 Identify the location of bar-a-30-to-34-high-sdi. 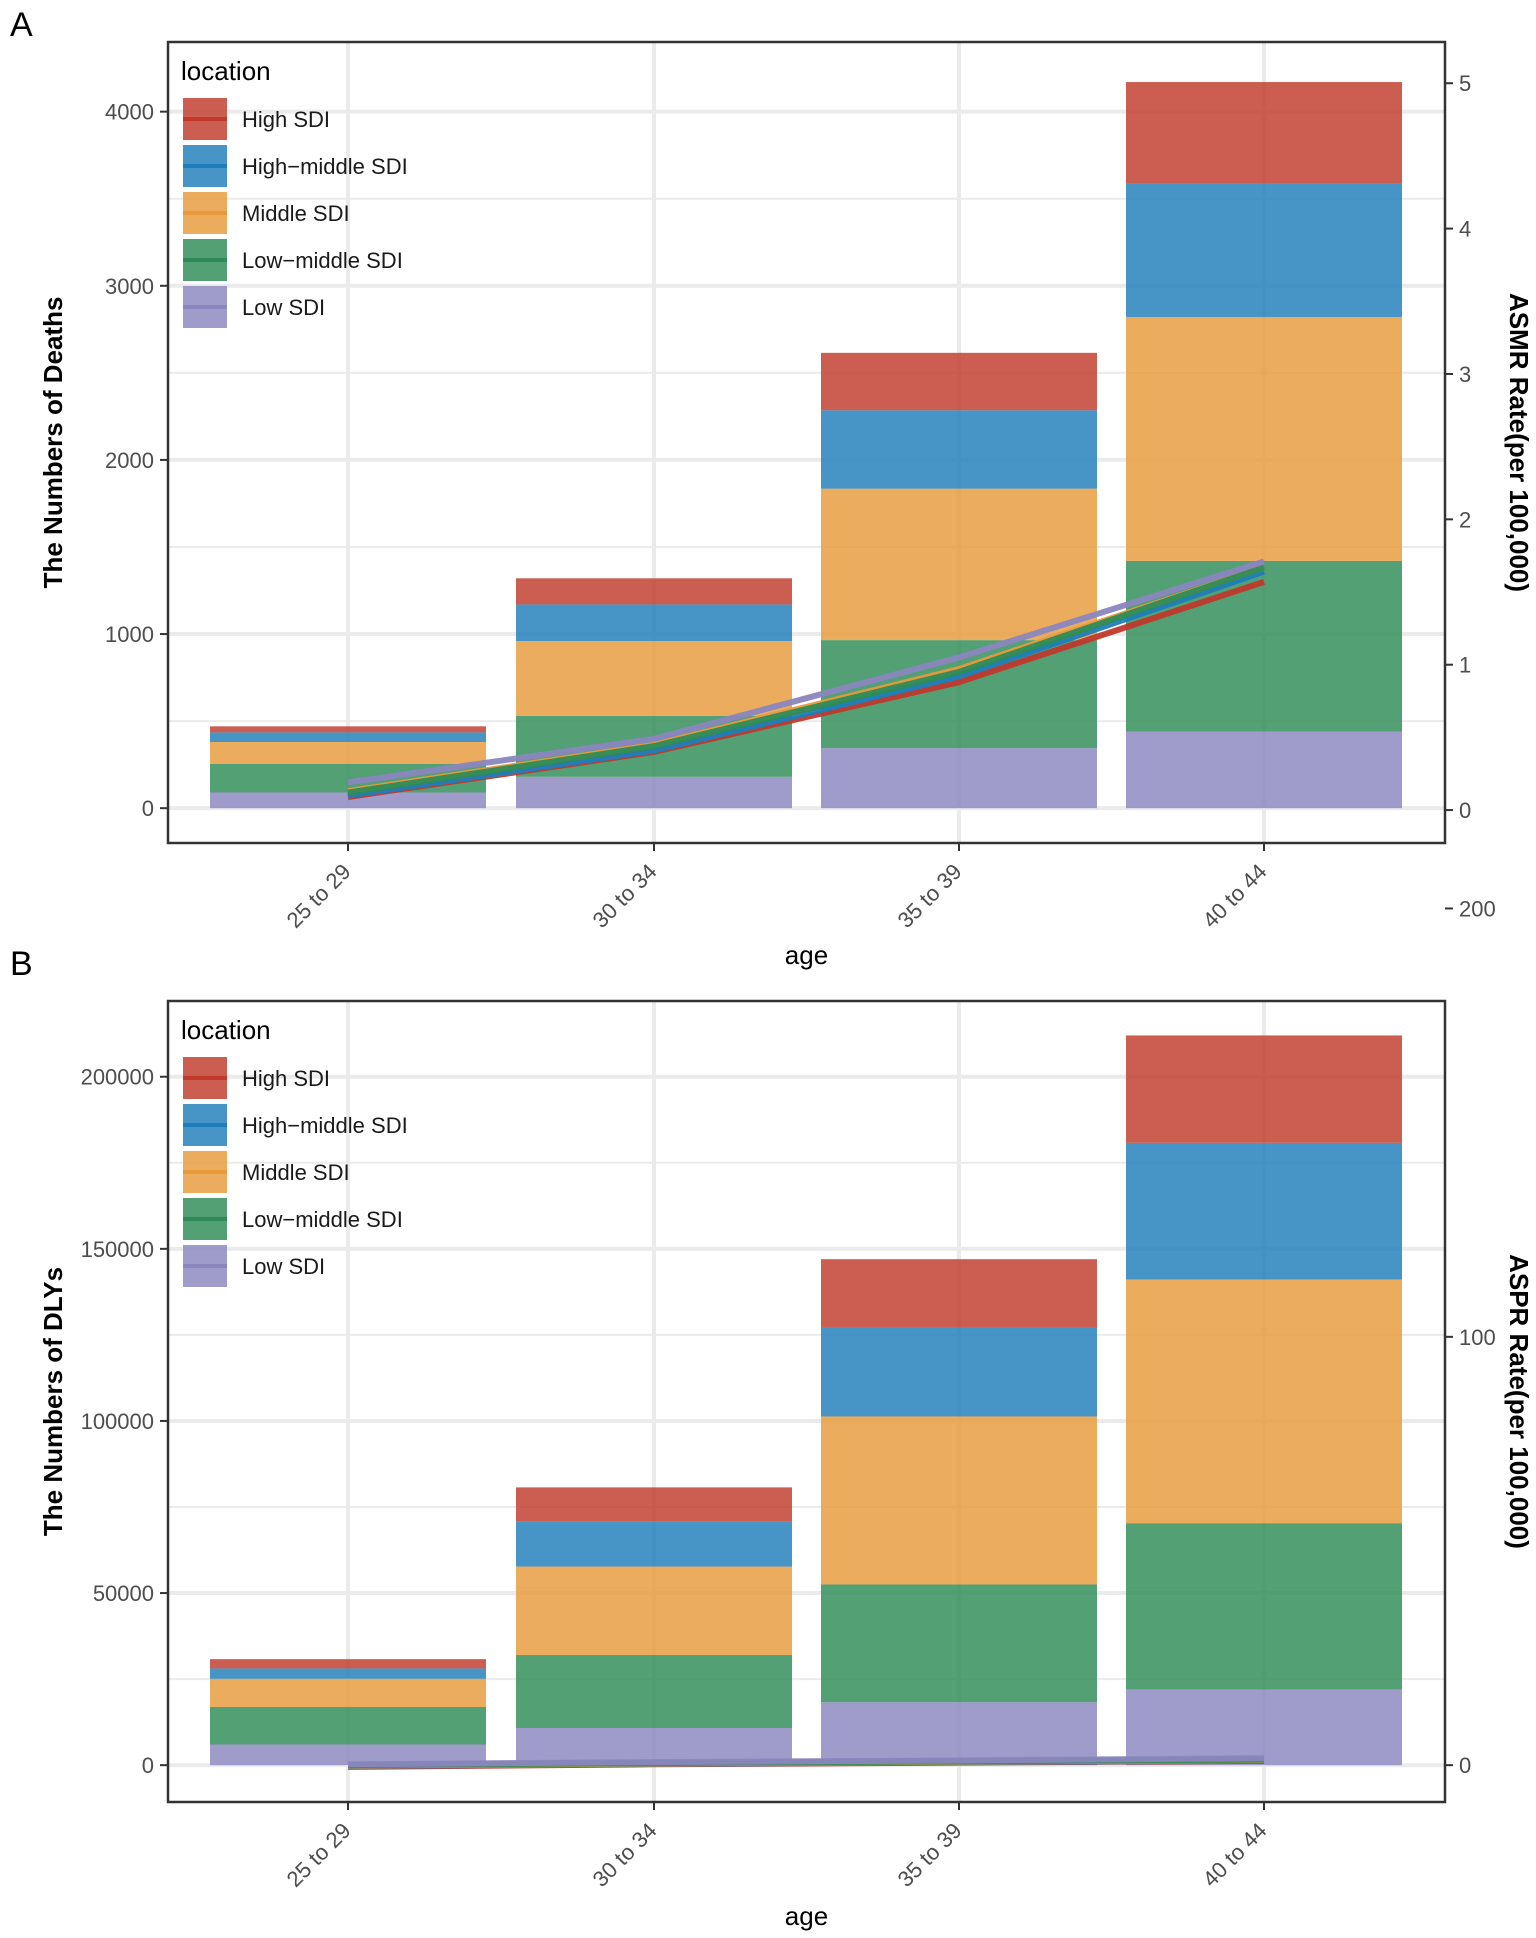
(654, 591).